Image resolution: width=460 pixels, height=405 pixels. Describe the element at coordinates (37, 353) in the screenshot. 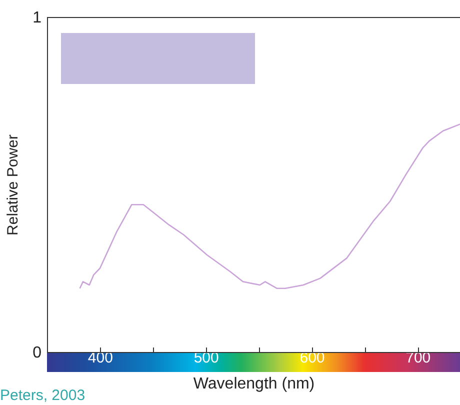

I see `y-tick-label: 0` at that location.